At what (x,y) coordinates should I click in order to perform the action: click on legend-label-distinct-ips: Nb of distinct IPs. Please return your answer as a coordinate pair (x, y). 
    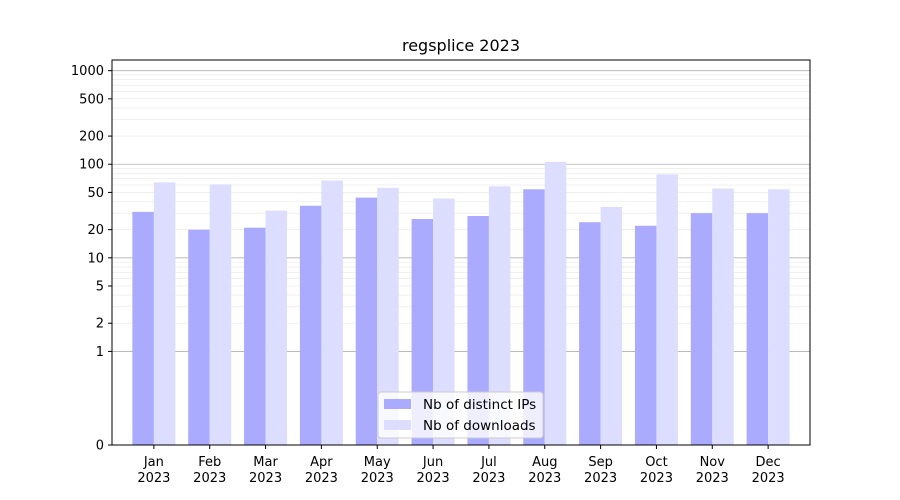
    Looking at the image, I should click on (479, 405).